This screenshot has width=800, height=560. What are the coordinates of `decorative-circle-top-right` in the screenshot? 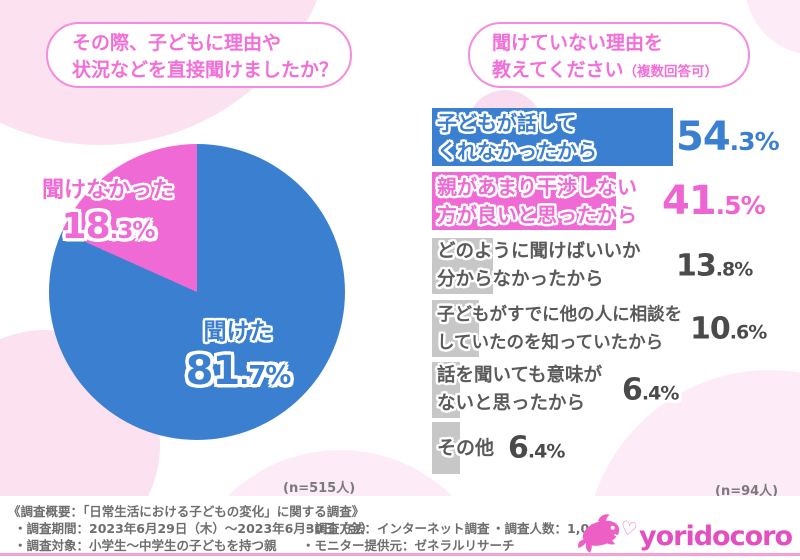 It's located at (772, 27).